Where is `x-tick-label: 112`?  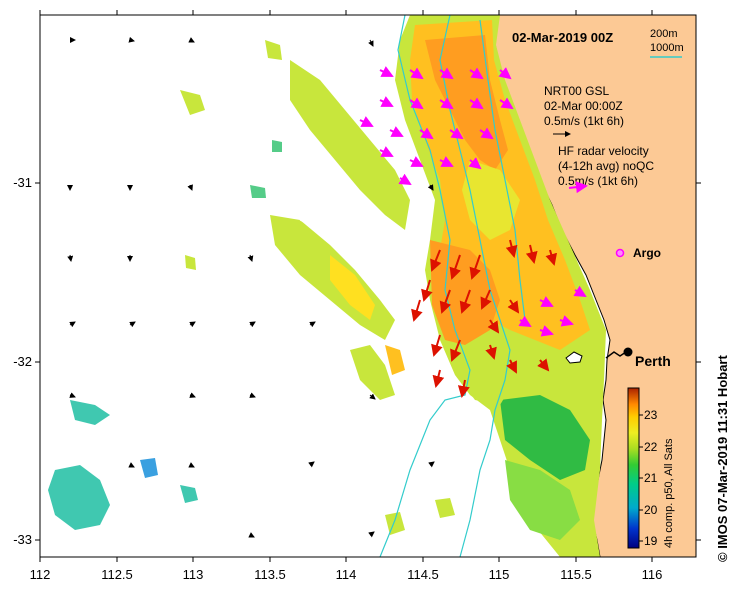
x-tick-label: 112 is located at coordinates (40, 574).